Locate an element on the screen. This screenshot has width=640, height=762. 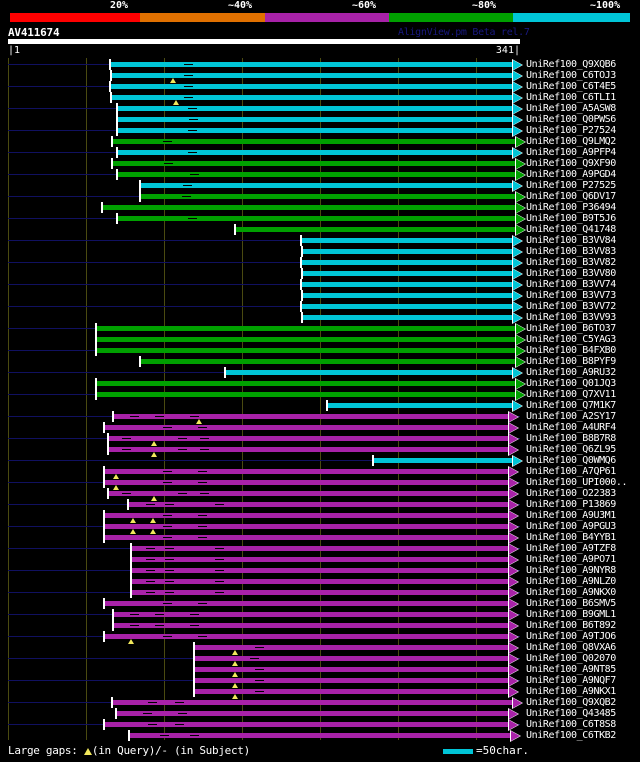
alignment-row: UniRef100_A5ASW8 is located at coordinates (320, 109).